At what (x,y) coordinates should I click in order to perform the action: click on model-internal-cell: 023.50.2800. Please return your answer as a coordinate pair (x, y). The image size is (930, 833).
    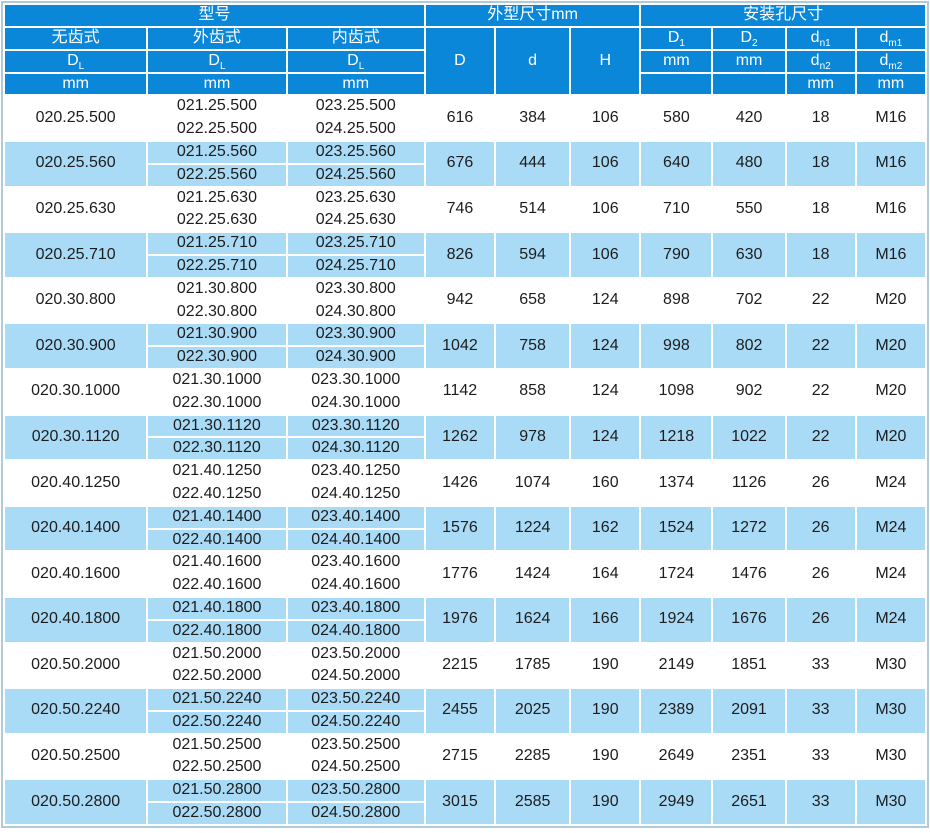
    Looking at the image, I should click on (355, 791).